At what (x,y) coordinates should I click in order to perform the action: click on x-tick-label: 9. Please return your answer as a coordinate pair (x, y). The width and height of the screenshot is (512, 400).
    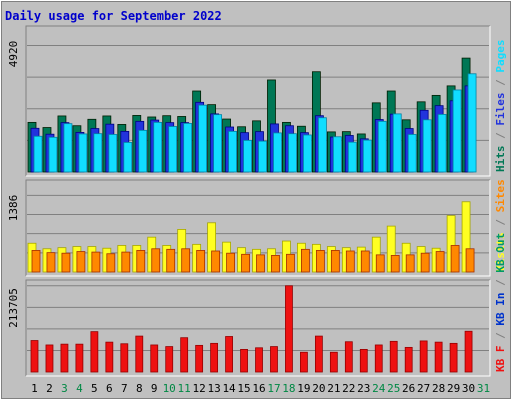
    Looking at the image, I should click on (154, 388).